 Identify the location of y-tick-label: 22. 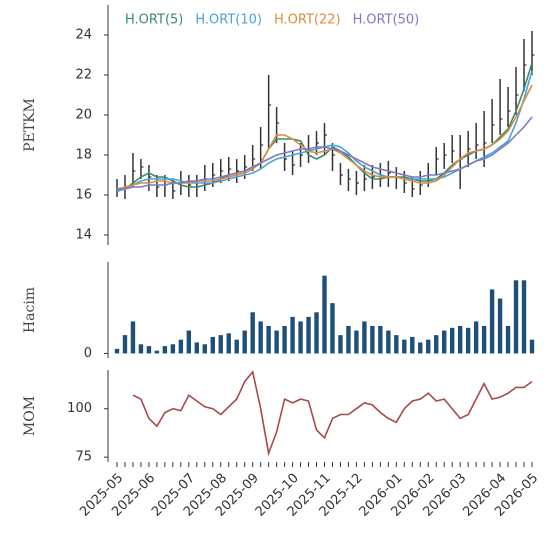
(83, 75).